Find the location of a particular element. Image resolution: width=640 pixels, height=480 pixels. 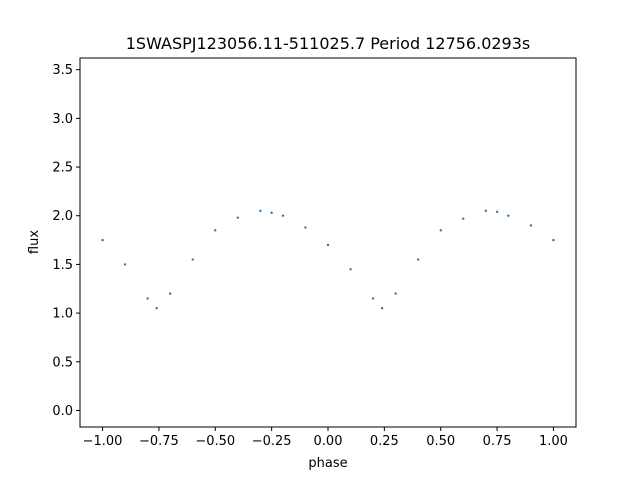

y-tick-label: 1.0 is located at coordinates (62, 314).